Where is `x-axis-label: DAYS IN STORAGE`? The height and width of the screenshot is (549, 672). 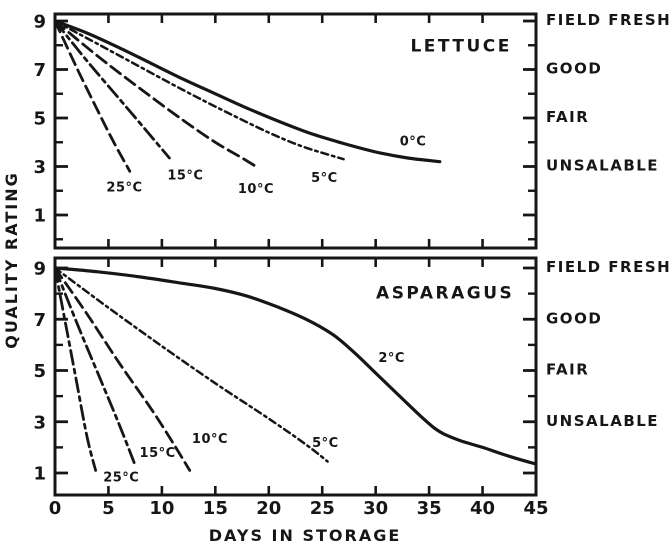 x-axis-label: DAYS IN STORAGE is located at coordinates (305, 535).